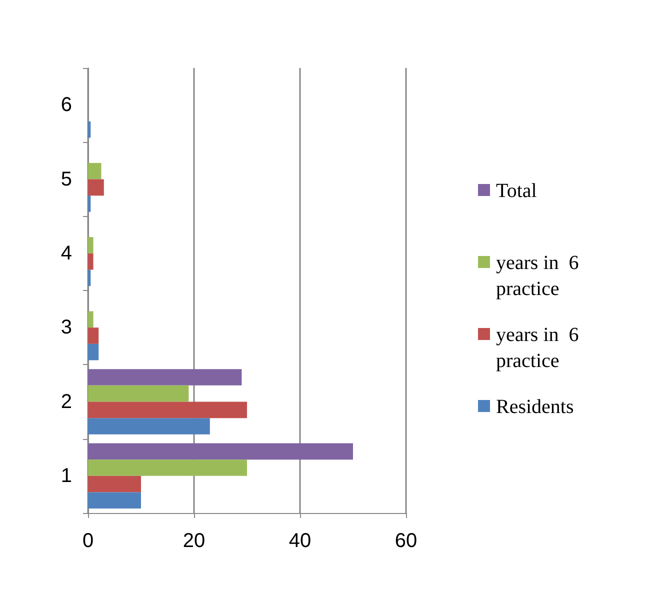 Image resolution: width=649 pixels, height=611 pixels. I want to click on legend-label: Total, so click(517, 191).